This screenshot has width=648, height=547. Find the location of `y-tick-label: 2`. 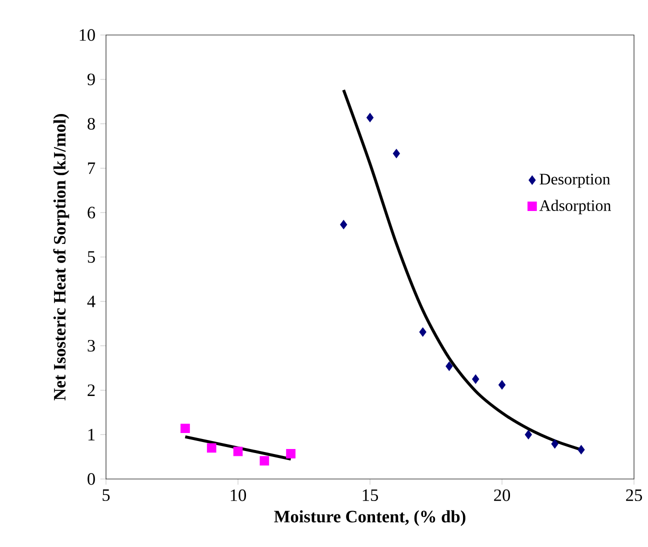

y-tick-label: 2 is located at coordinates (91, 390).